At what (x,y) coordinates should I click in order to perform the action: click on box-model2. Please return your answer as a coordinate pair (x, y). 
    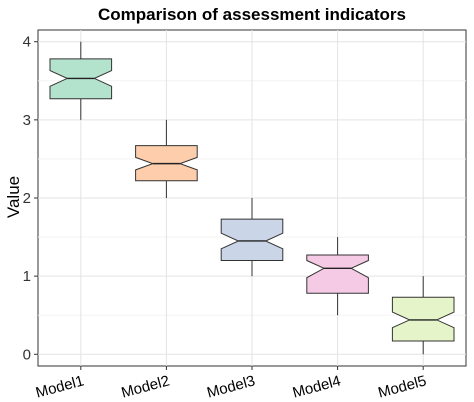
    Looking at the image, I should click on (166, 158).